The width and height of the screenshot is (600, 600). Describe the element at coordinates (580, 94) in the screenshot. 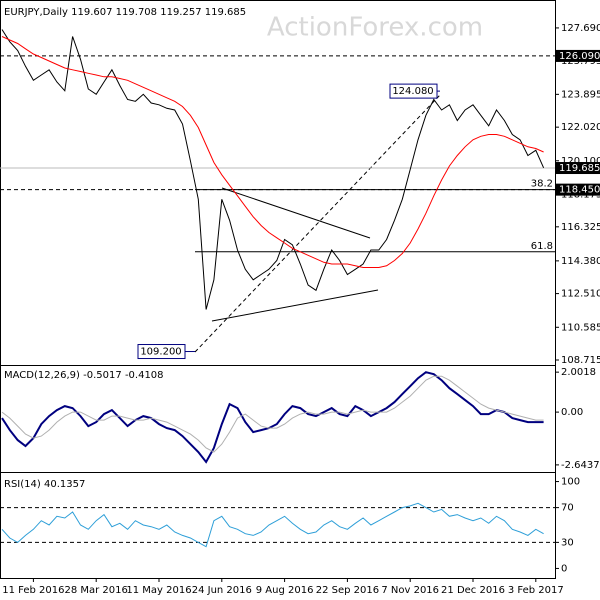

I see `y-tick-label: 123.895` at that location.